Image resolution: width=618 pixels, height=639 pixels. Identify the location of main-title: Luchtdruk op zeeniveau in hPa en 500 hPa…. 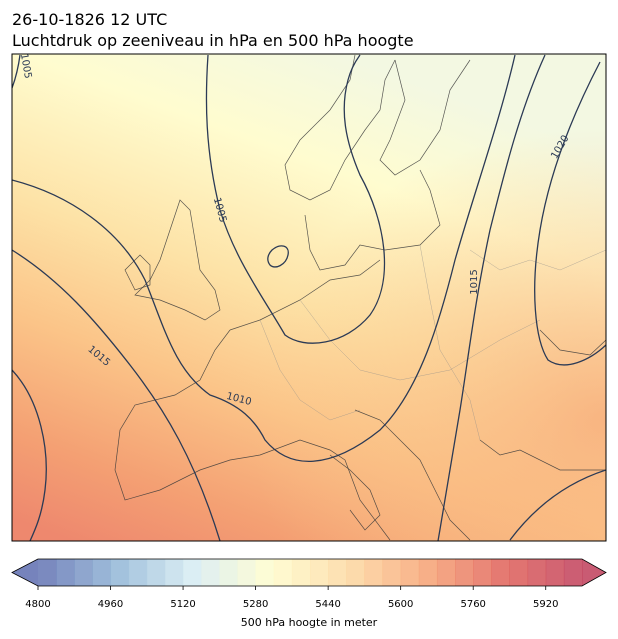
(213, 40).